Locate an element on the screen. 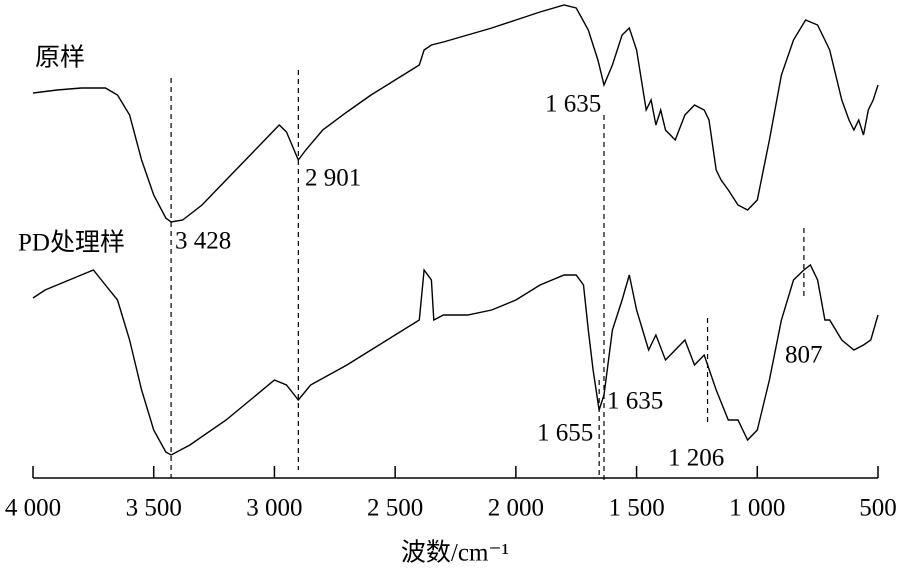  peak-label: 807 is located at coordinates (804, 355).